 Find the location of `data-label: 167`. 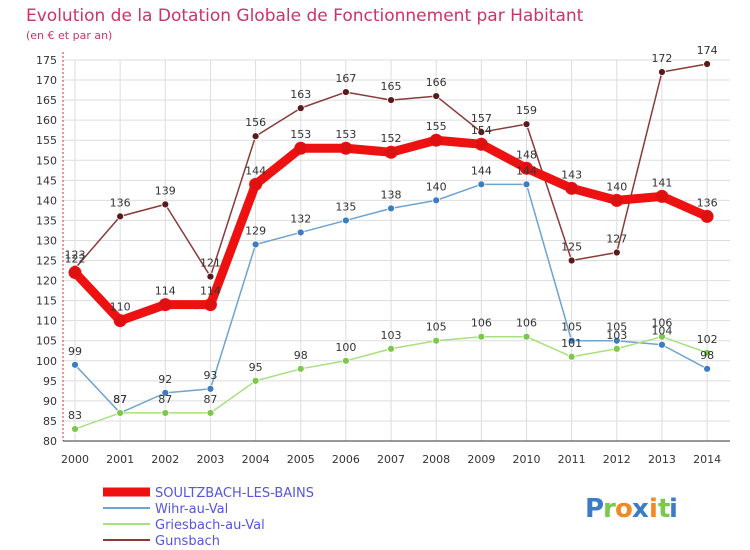

data-label: 167 is located at coordinates (345, 78).